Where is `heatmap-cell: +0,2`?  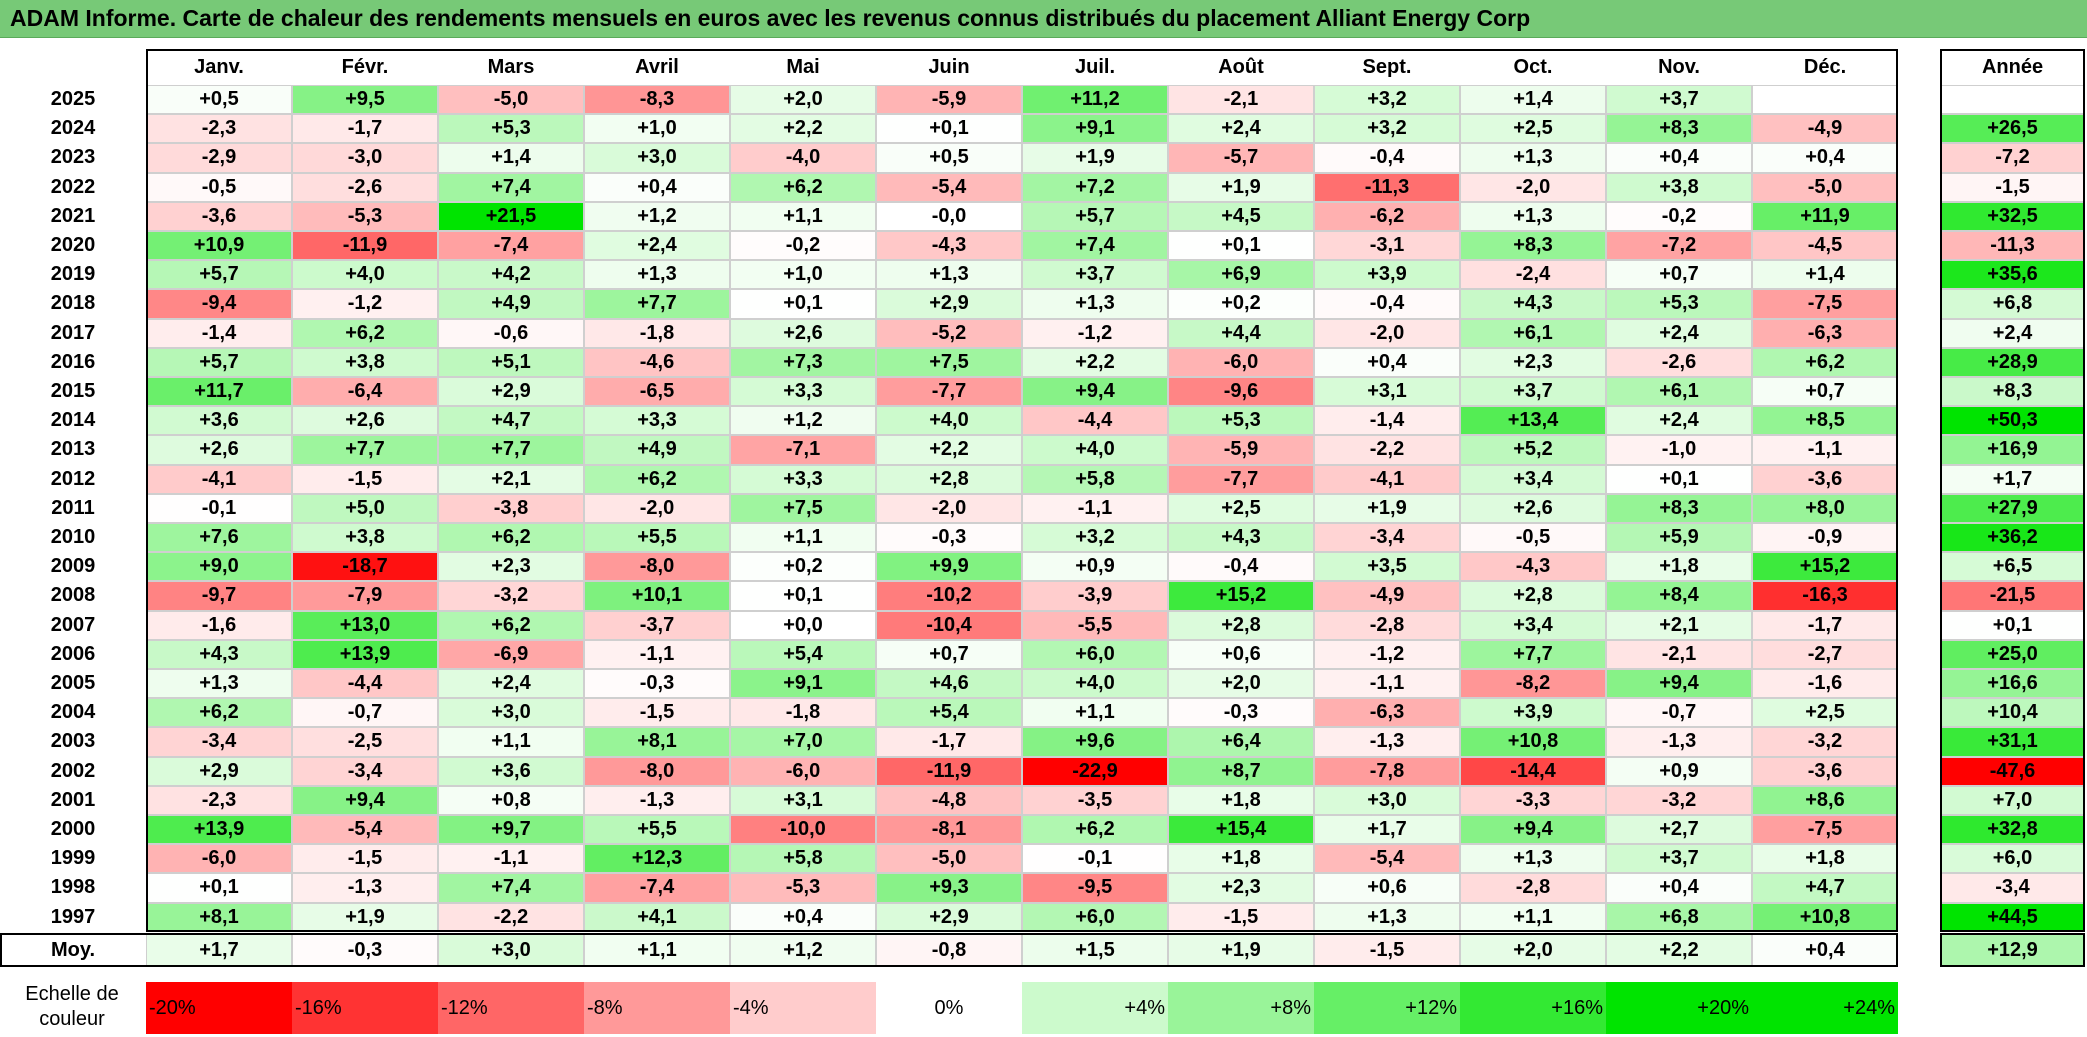 heatmap-cell: +0,2 is located at coordinates (1241, 304).